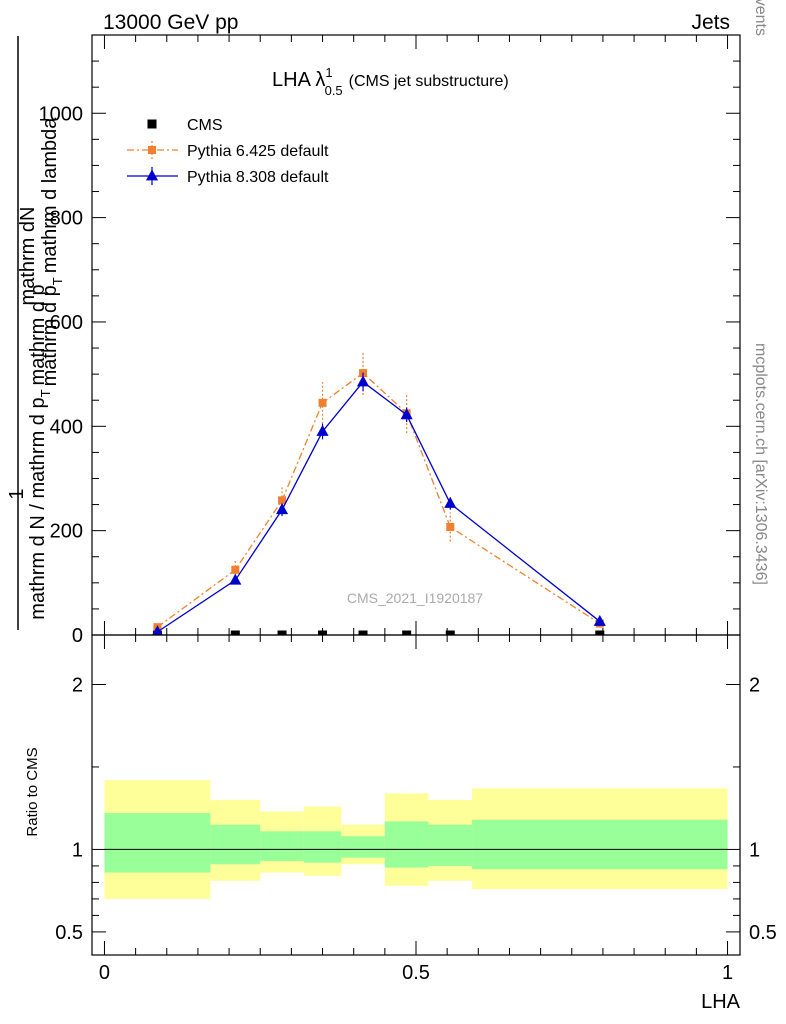  Describe the element at coordinates (205, 125) in the screenshot. I see `legend-label: CMS` at that location.